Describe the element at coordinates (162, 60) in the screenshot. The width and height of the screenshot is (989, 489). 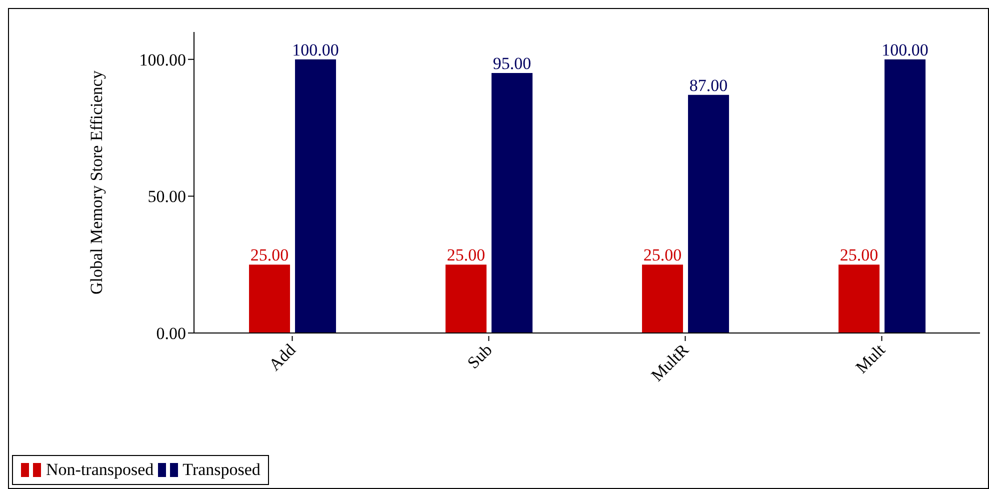
I see `y-tick-label: 100.00` at that location.